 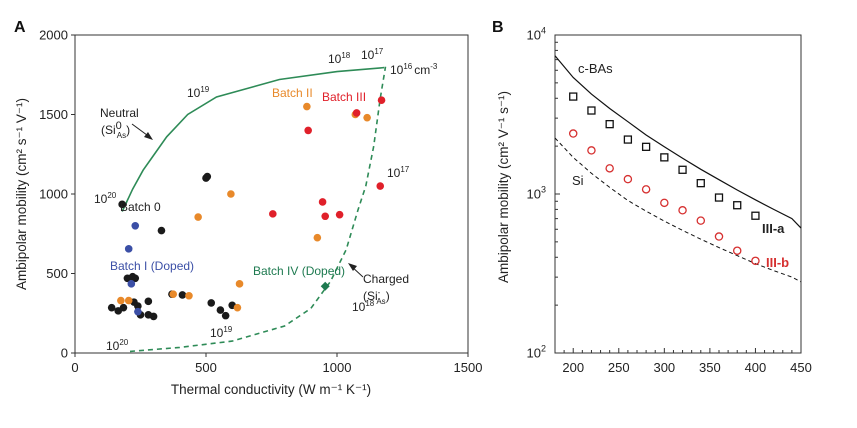 I want to click on label-cbas: c-BAs, so click(x=595, y=68).